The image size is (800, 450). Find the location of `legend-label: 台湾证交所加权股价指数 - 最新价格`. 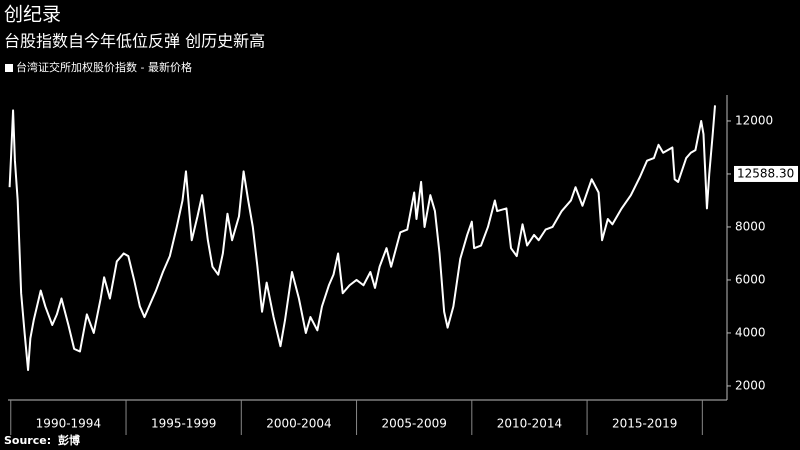

legend-label: 台湾证交所加权股价指数 - 最新价格 is located at coordinates (104, 67).